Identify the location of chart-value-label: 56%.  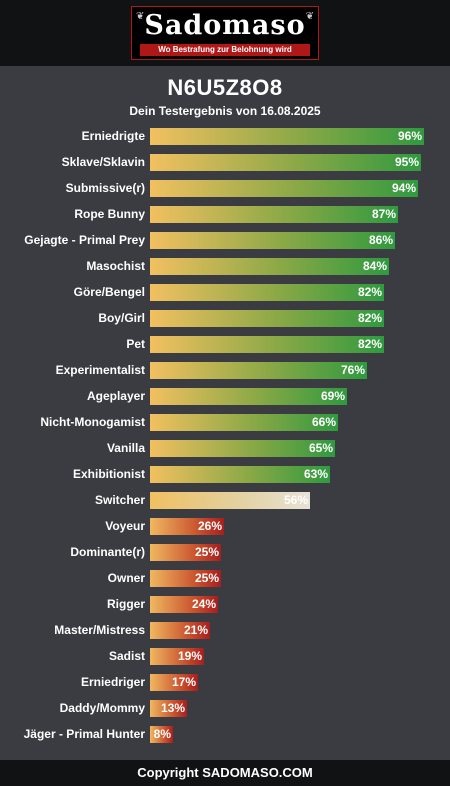
(295, 500).